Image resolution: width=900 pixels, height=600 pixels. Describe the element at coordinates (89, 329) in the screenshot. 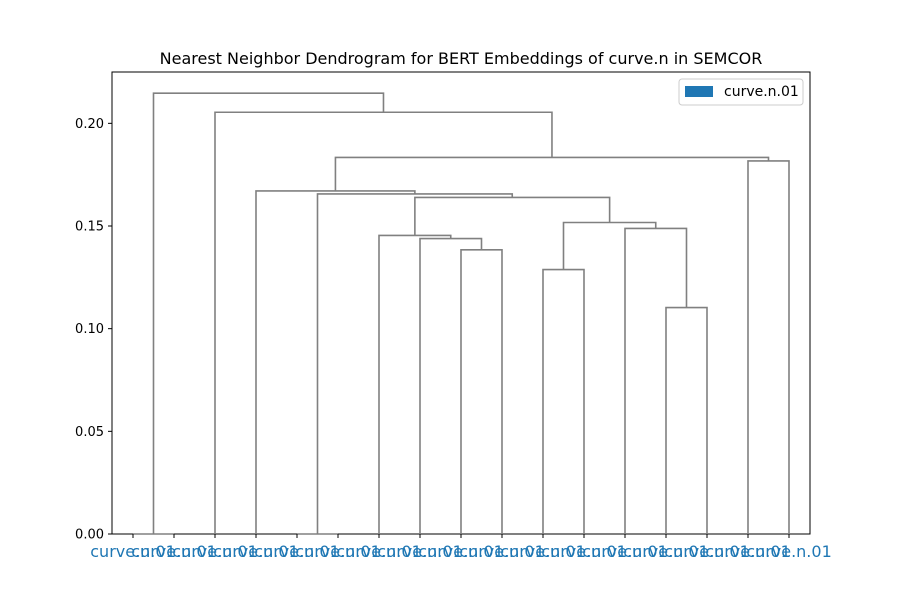

I see `y-tick-label: 0.10` at that location.